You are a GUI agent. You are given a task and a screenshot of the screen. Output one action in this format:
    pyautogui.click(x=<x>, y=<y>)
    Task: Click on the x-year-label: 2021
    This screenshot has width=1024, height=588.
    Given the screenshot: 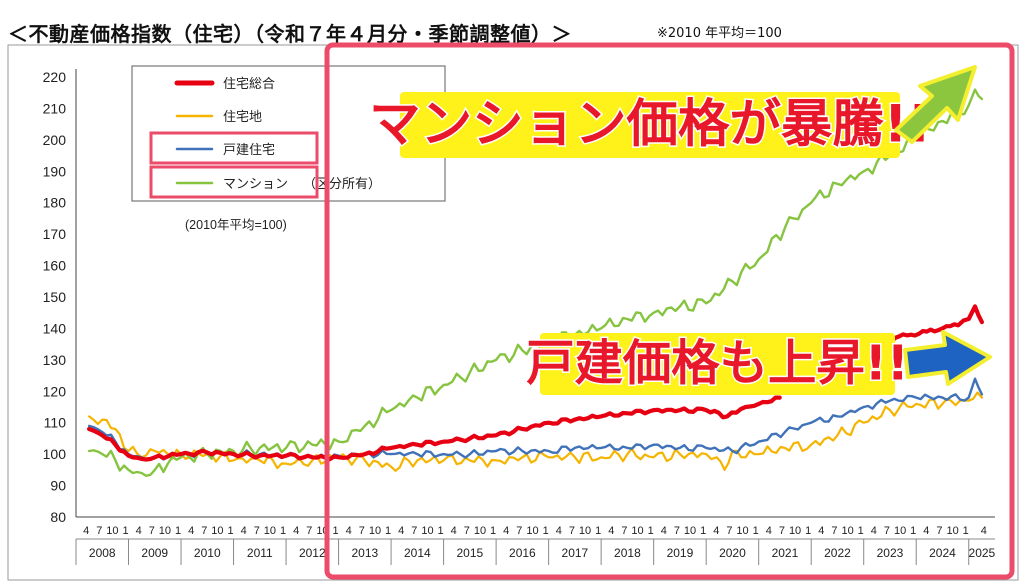 What is the action you would take?
    pyautogui.click(x=785, y=553)
    